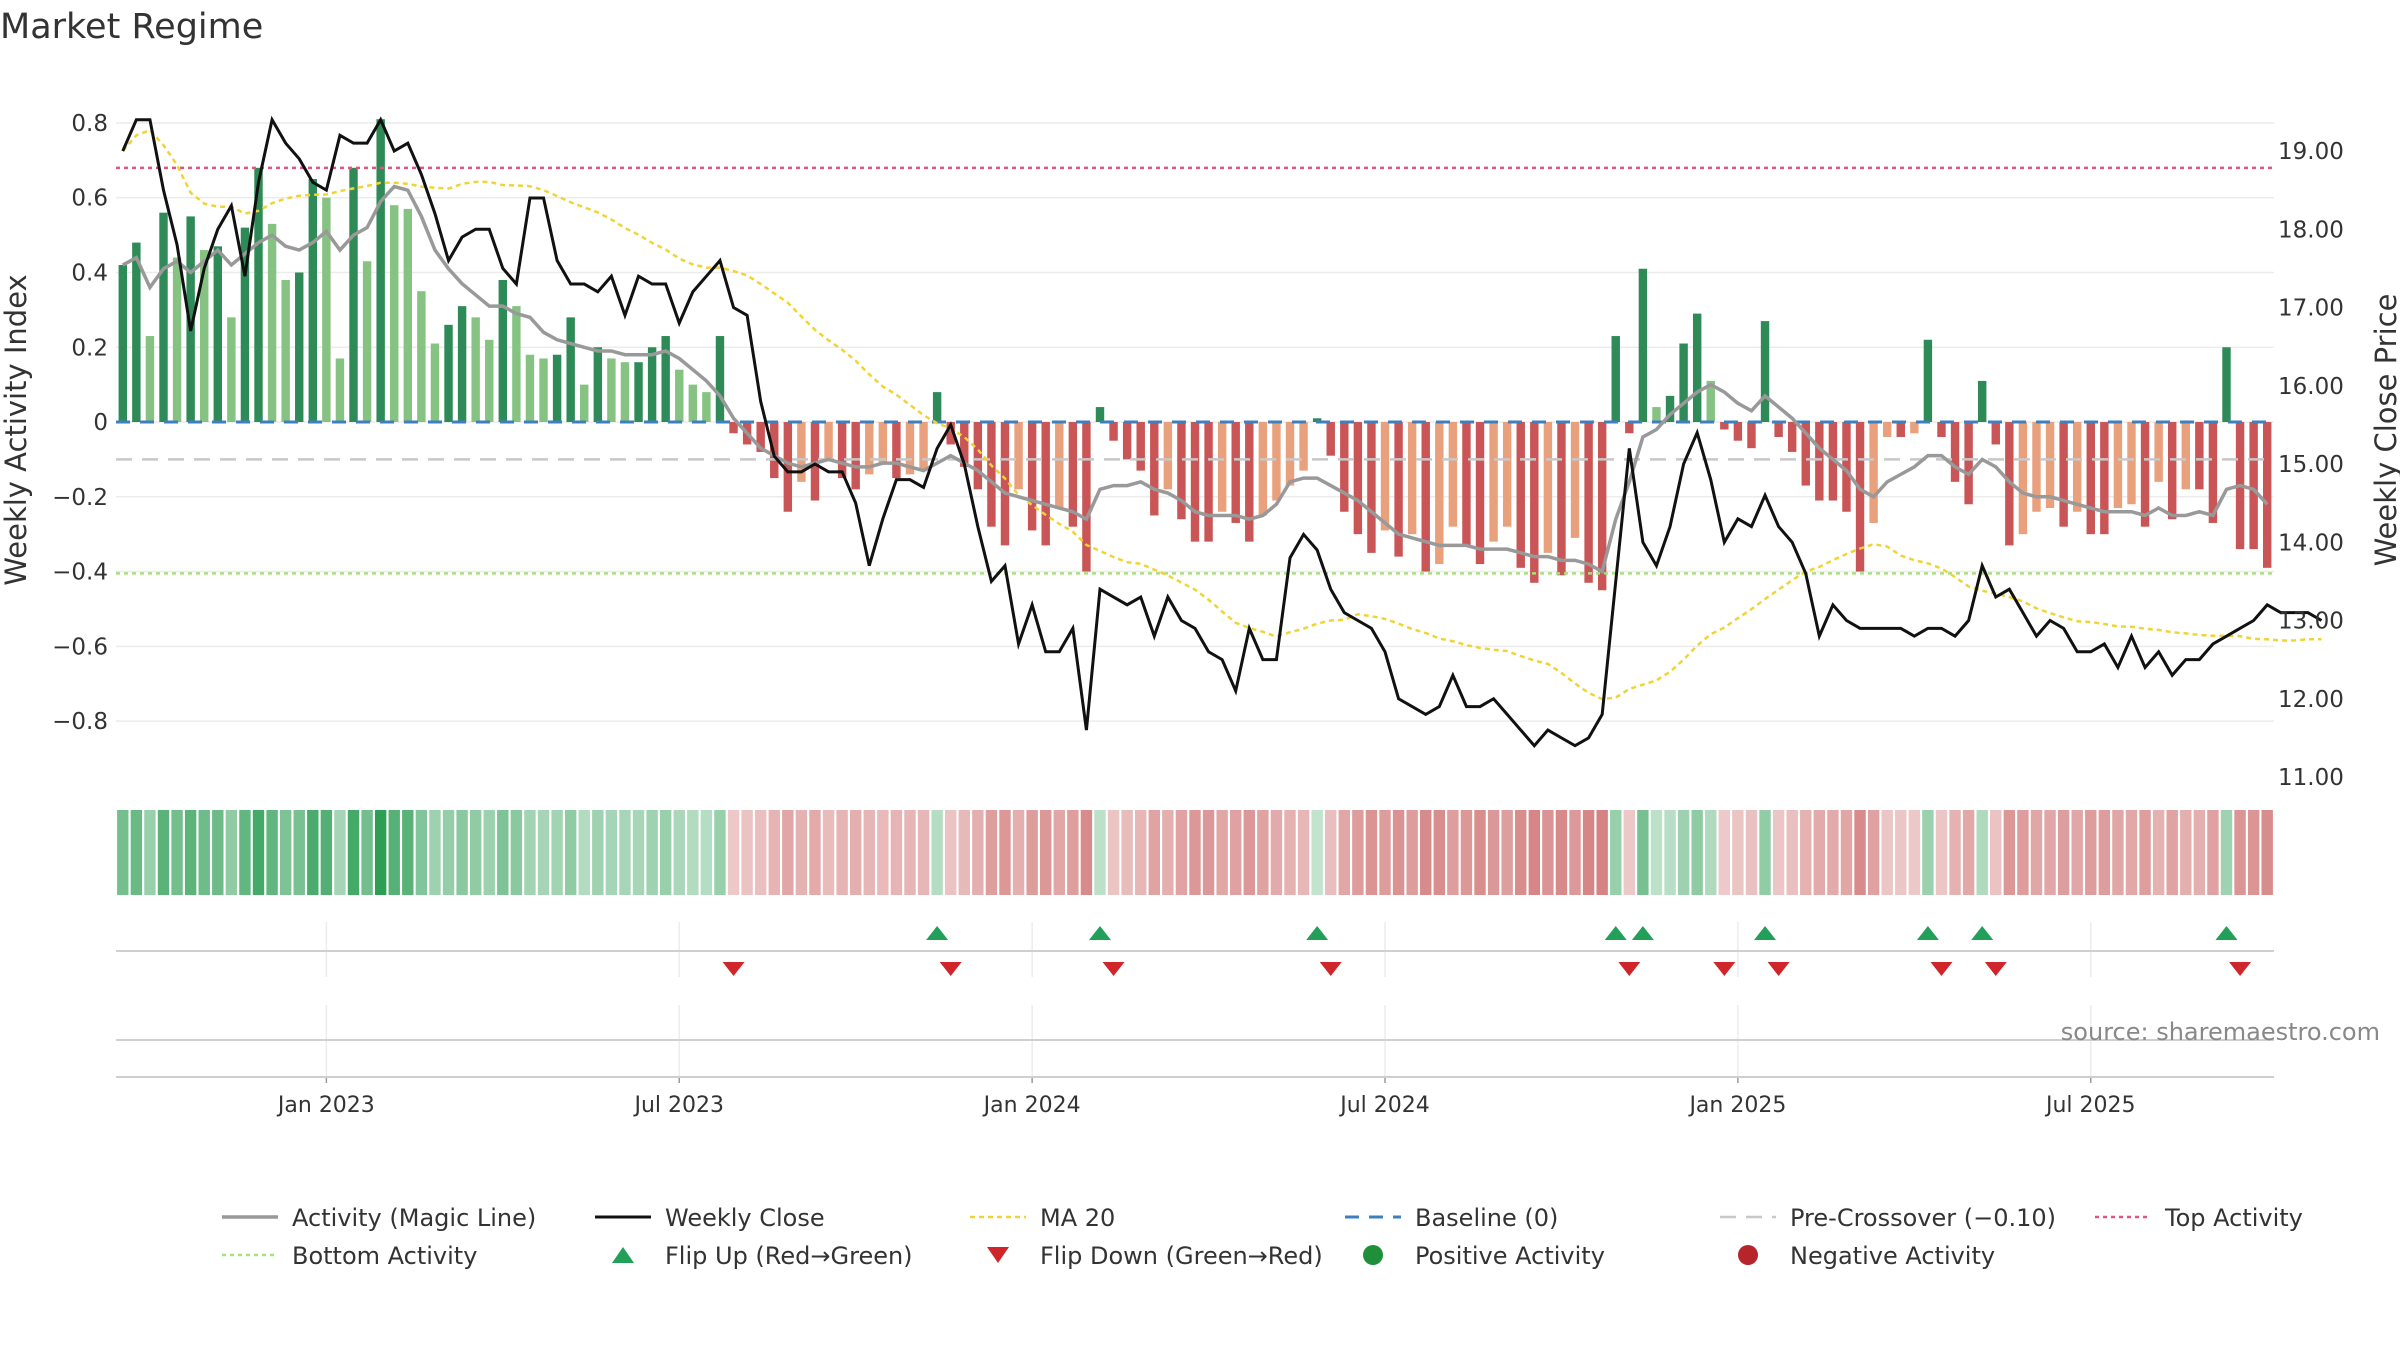 The width and height of the screenshot is (2400, 1350). What do you see at coordinates (2311, 230) in the screenshot?
I see `right-tick-label: 18.00` at bounding box center [2311, 230].